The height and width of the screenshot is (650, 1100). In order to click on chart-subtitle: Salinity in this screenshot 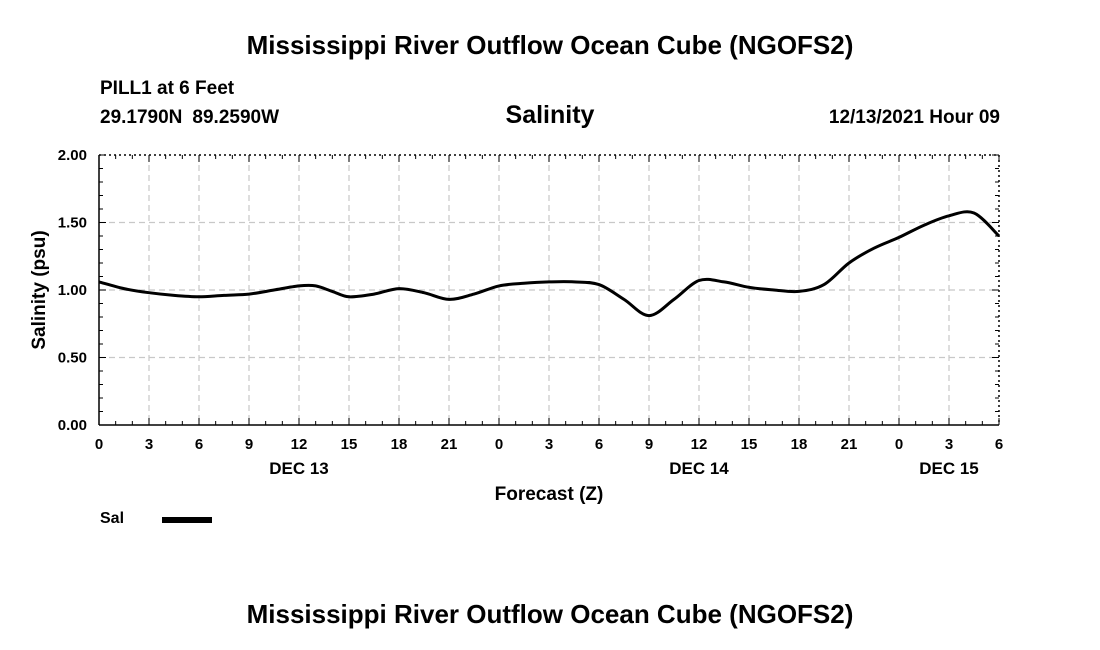, I will do `click(550, 115)`.